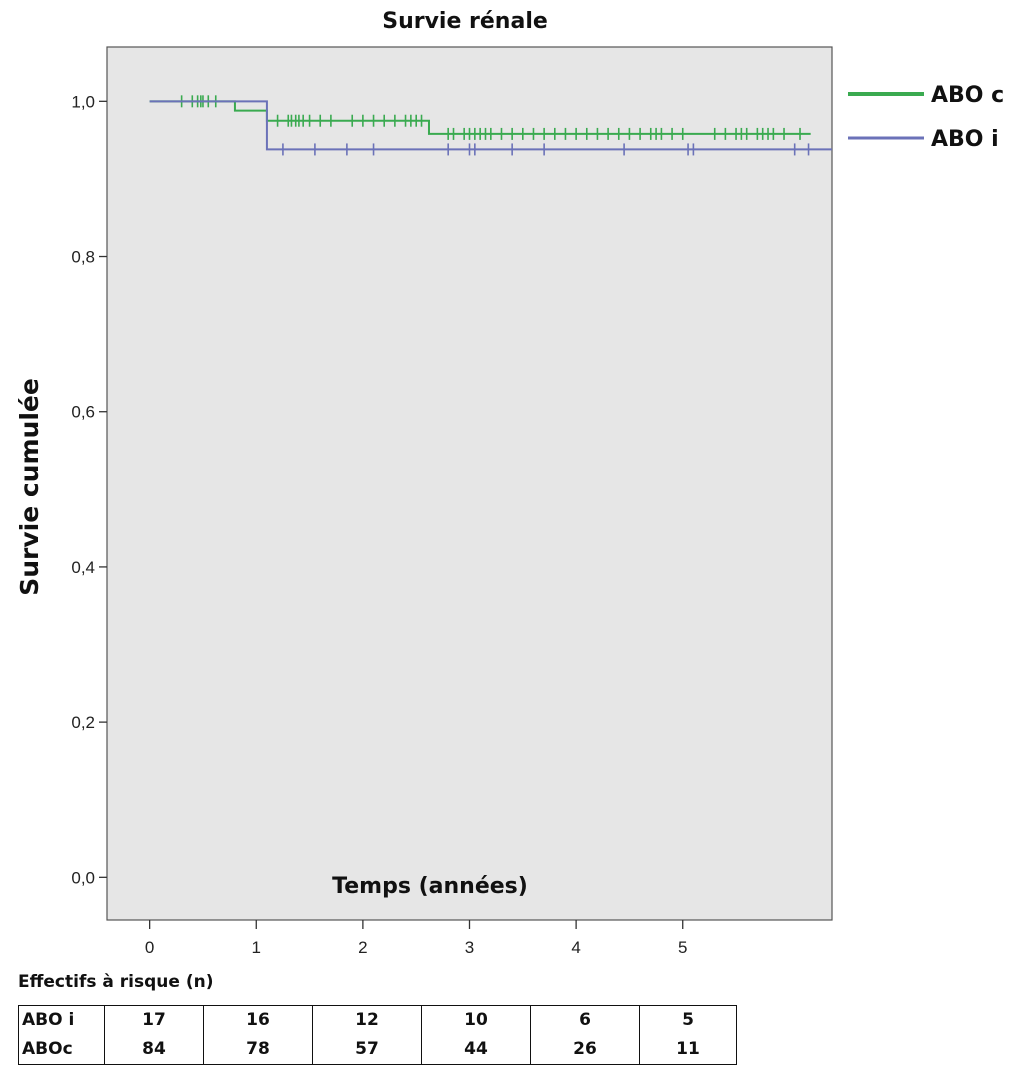 The height and width of the screenshot is (1068, 1026). What do you see at coordinates (29, 487) in the screenshot?
I see `y-axis-label: Survie cumulée` at bounding box center [29, 487].